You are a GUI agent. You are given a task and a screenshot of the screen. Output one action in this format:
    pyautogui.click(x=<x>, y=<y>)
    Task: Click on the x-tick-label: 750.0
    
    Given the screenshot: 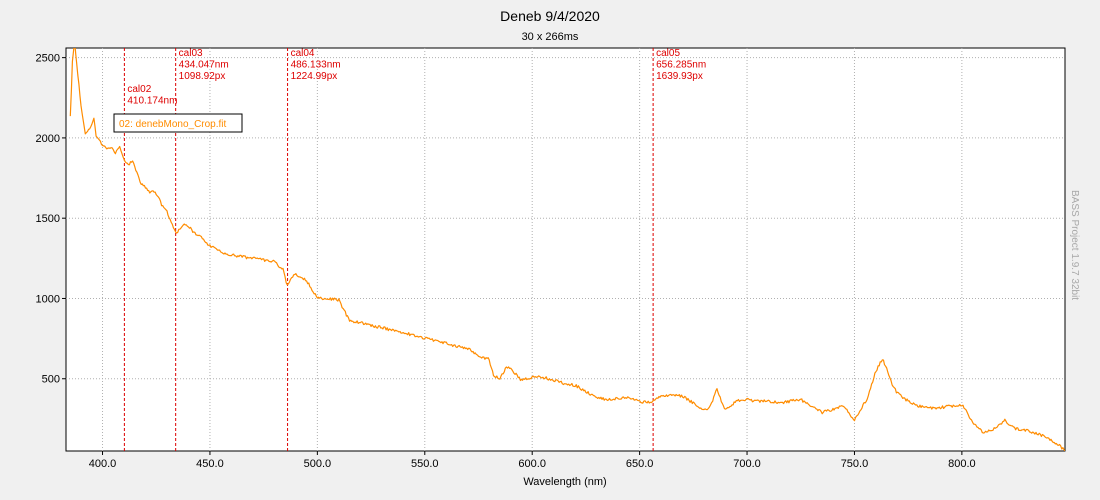 What is the action you would take?
    pyautogui.click(x=855, y=464)
    